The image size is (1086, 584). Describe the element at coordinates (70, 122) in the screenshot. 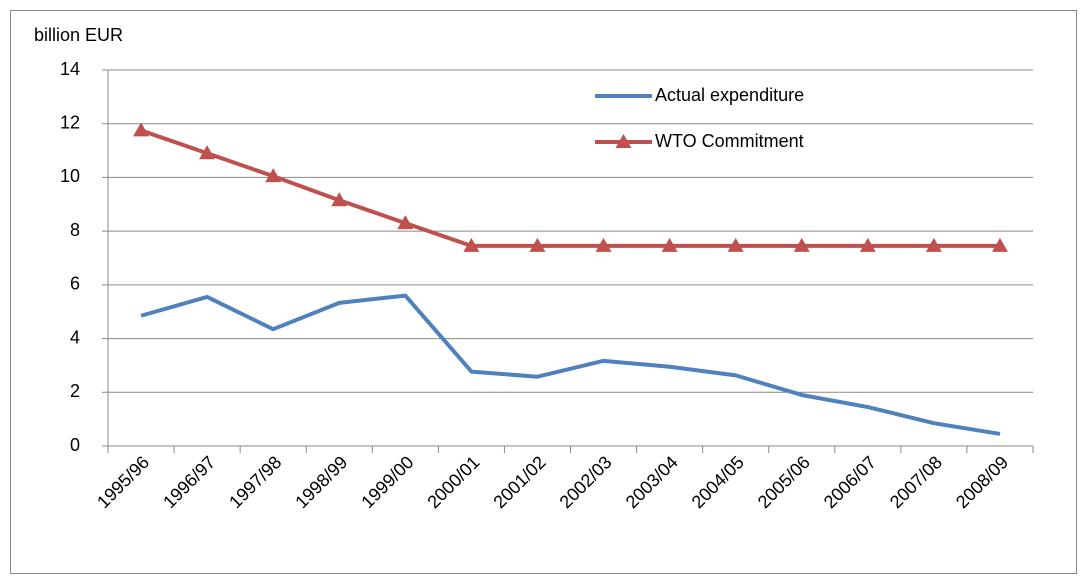

I see `y-tick-label: 12` at that location.